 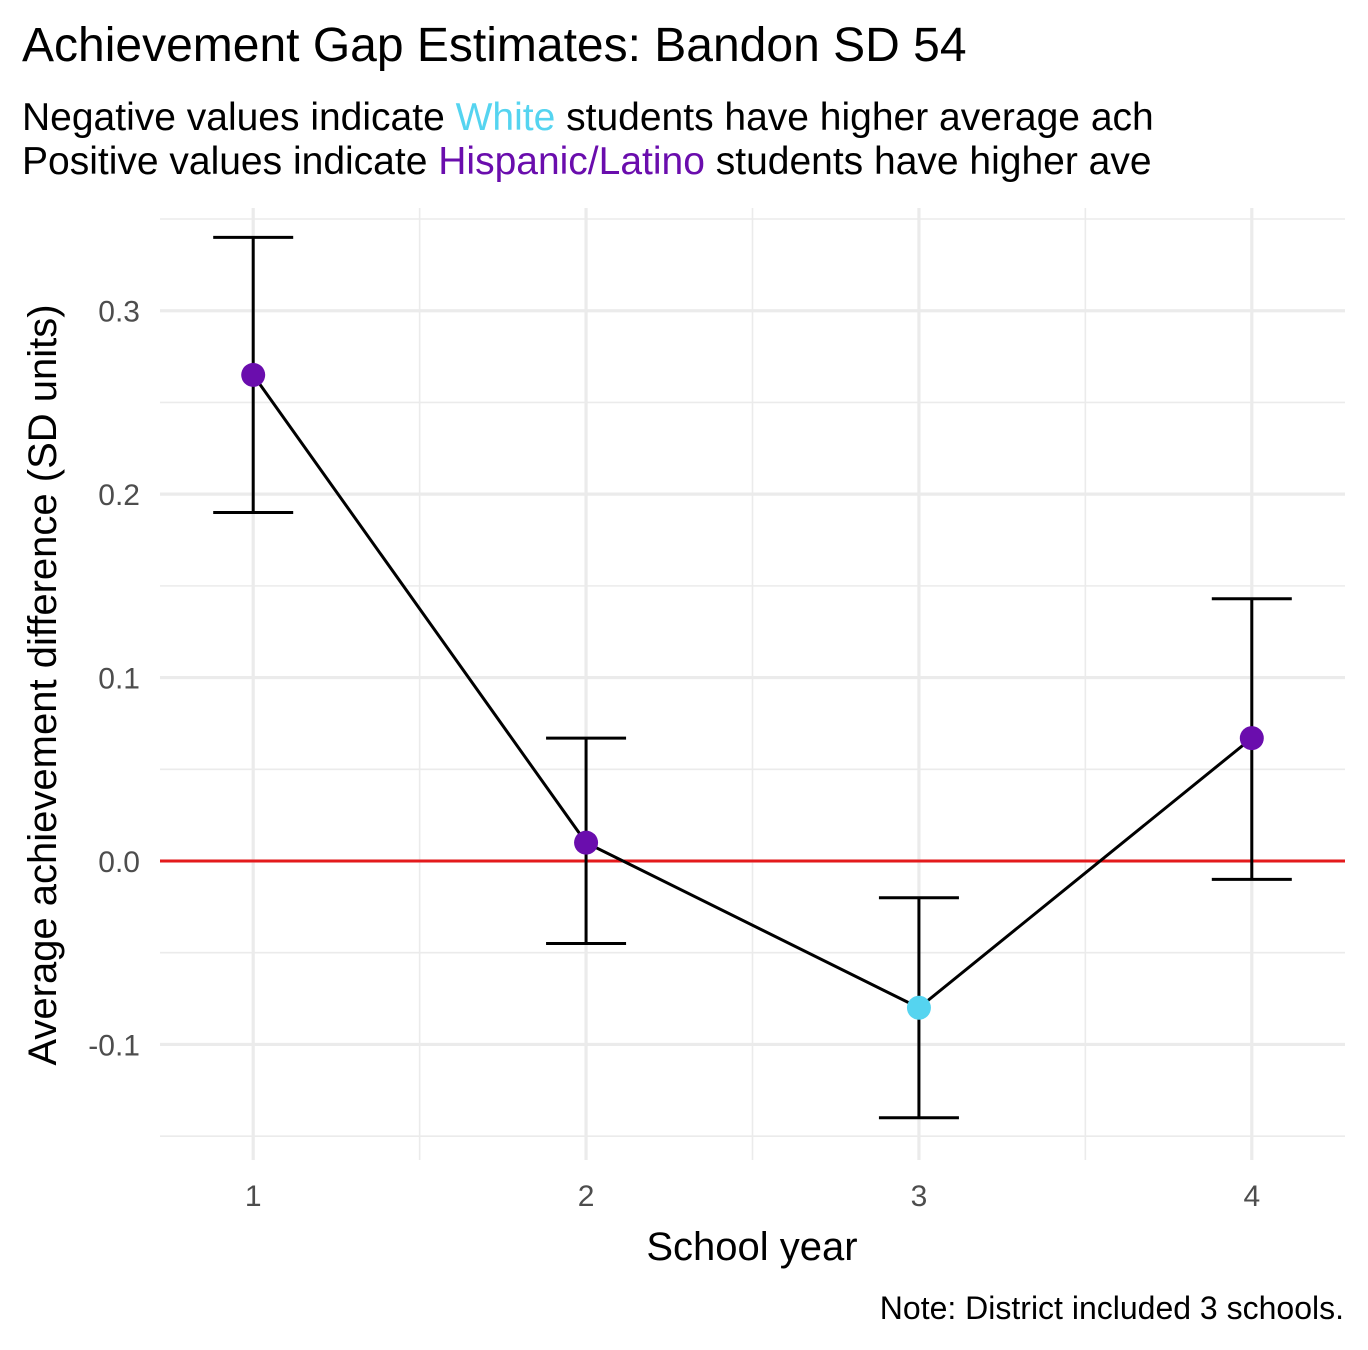 I want to click on x-axis-title: School year, so click(x=751, y=1247).